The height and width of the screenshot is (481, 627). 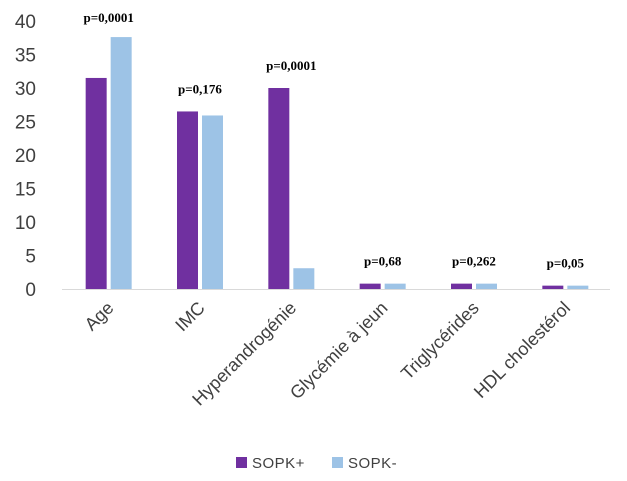 I want to click on x-tick-label: Triglycérides, so click(x=440, y=341).